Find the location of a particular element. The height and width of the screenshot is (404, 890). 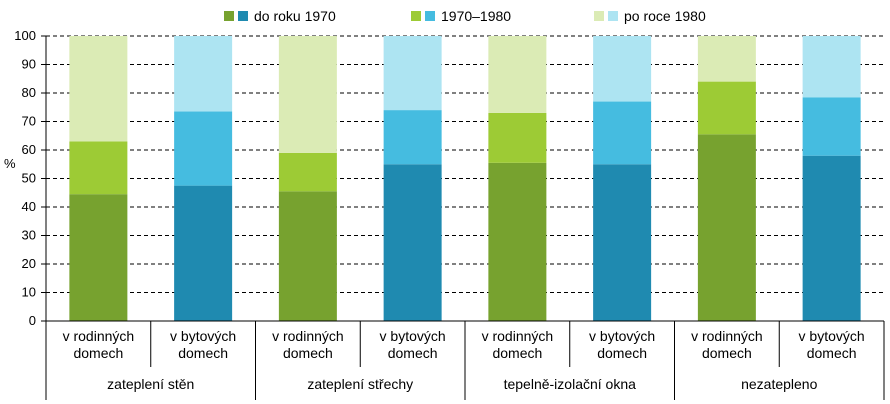

y-tick-label: 70 is located at coordinates (29, 121).